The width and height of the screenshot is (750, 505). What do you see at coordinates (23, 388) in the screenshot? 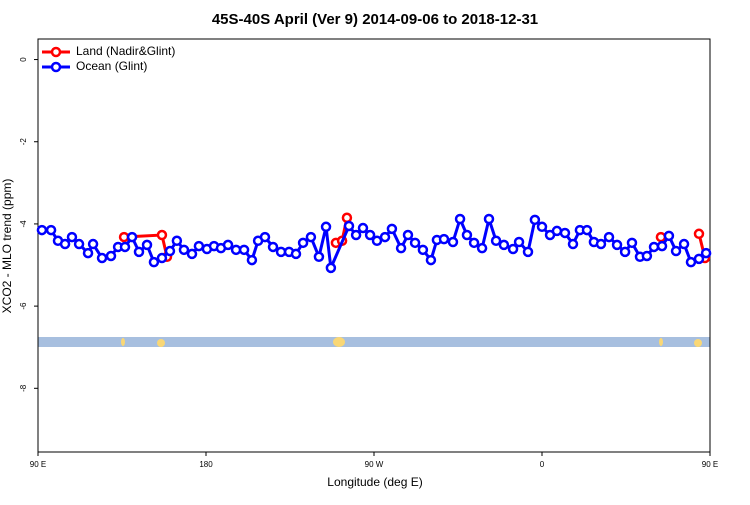
I see `y-tick-label: -8` at bounding box center [23, 388].